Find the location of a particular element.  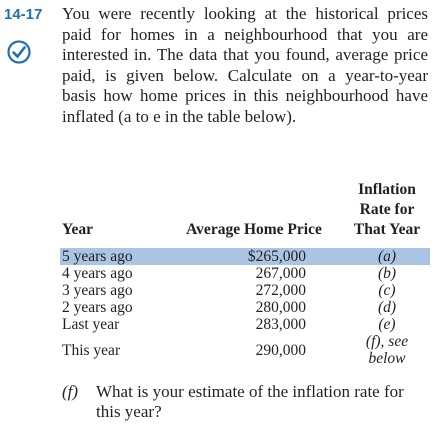

table-cell: 5 years ago is located at coordinates (112, 256).